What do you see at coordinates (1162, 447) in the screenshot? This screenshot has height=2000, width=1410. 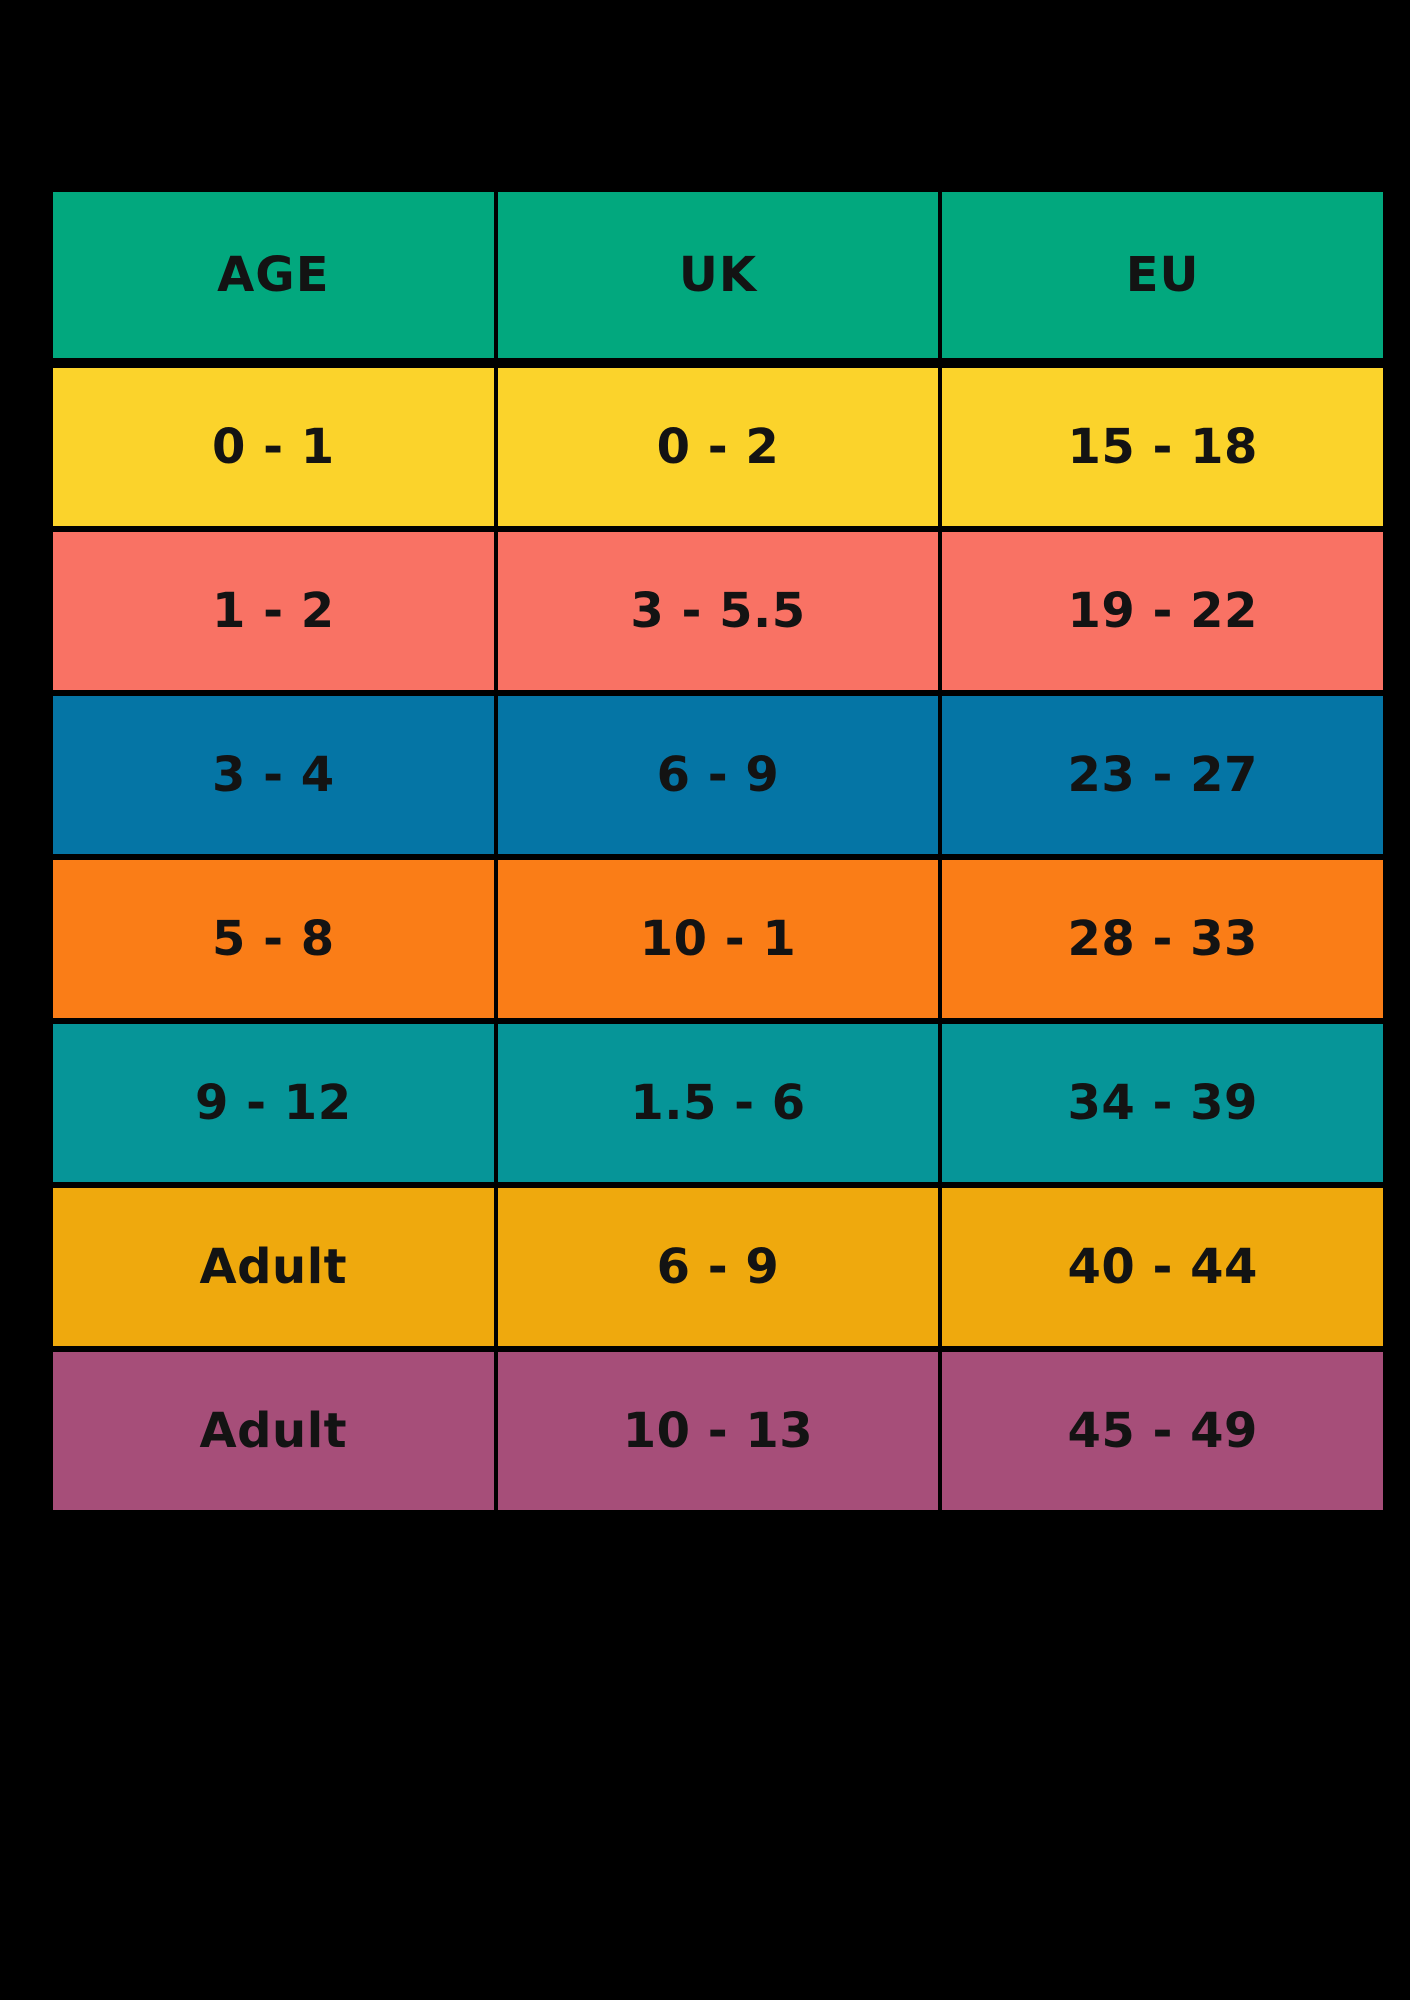 I see `eu-cell: 15 - 18` at bounding box center [1162, 447].